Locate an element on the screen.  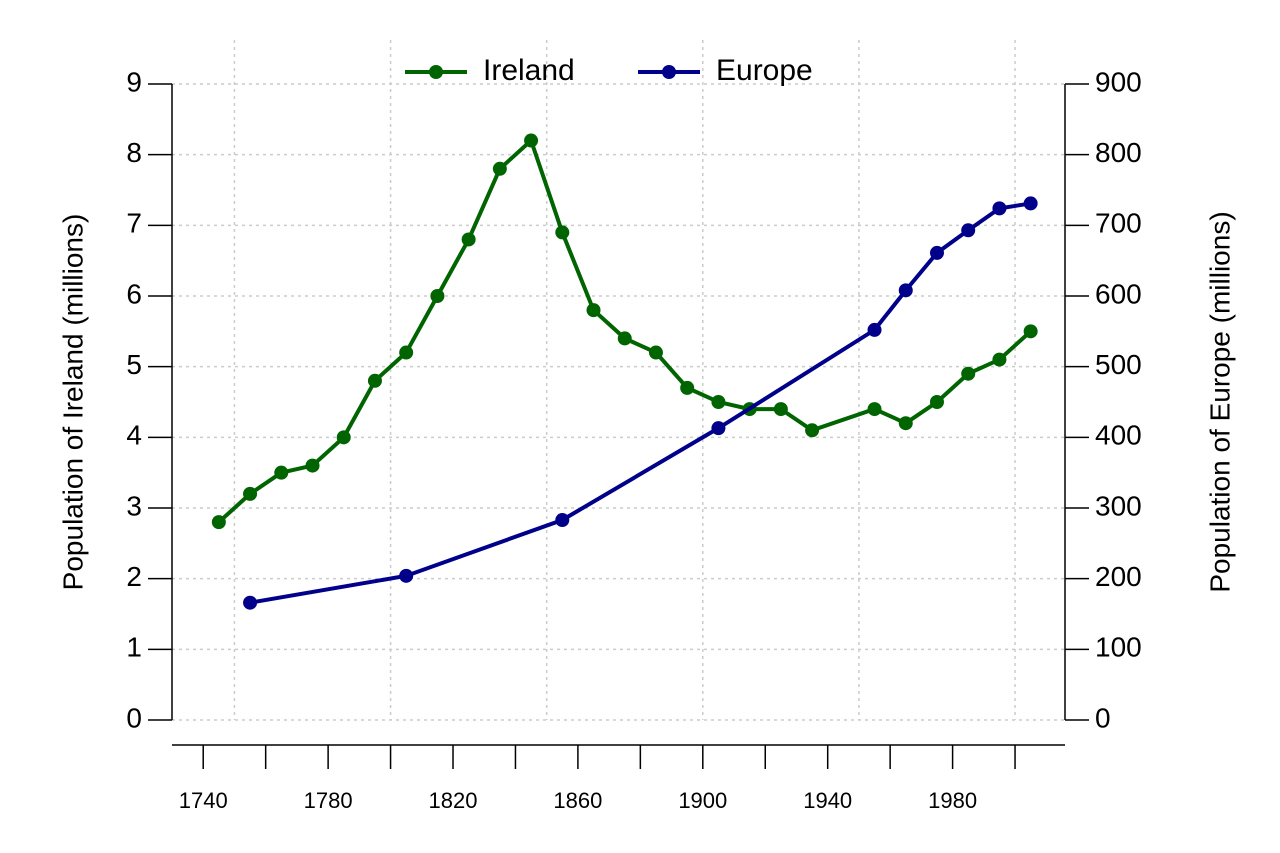
y2-tick-label: 400 is located at coordinates (1118, 435).